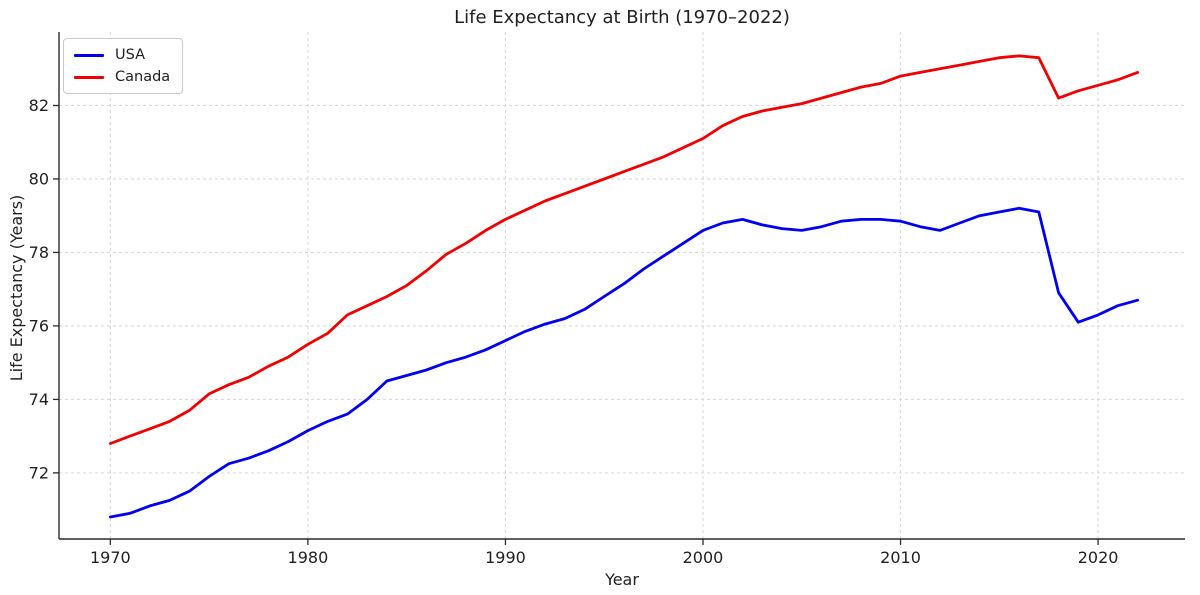 The image size is (1200, 595). Describe the element at coordinates (308, 557) in the screenshot. I see `x-tick-label: 1980` at that location.